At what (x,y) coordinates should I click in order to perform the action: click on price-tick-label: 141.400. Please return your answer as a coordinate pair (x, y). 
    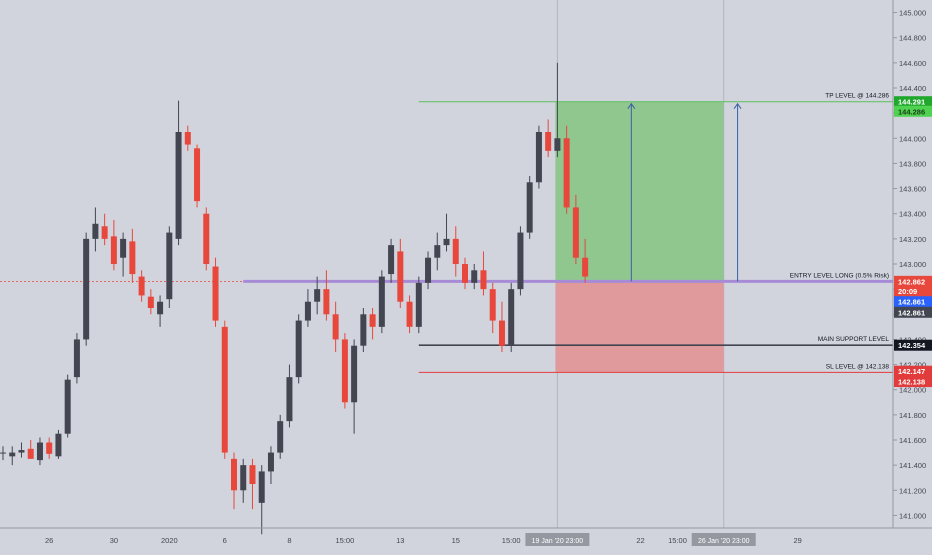
    Looking at the image, I should click on (912, 465).